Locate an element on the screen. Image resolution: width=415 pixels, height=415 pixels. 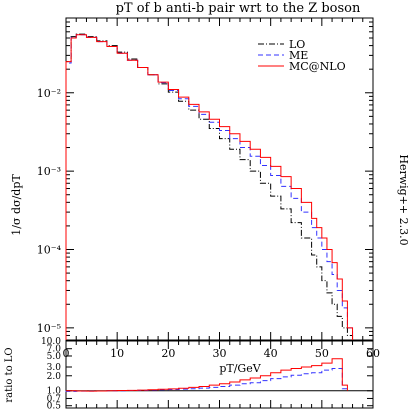
main-y-axis-label: 1/σ dσ/dpT is located at coordinates (16, 205).